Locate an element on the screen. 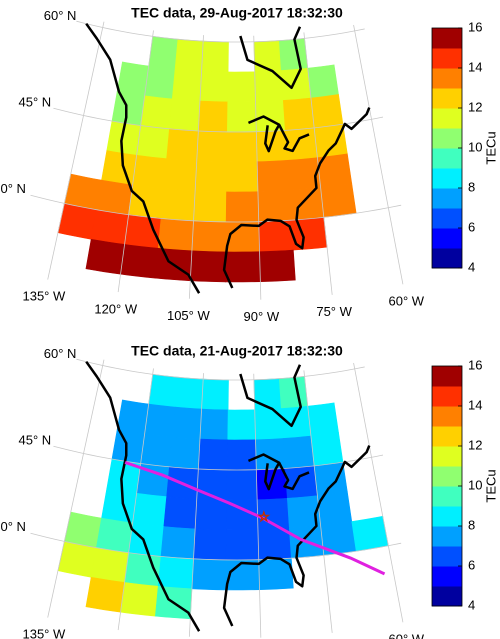  eclipse-path is located at coordinates (255, 518).